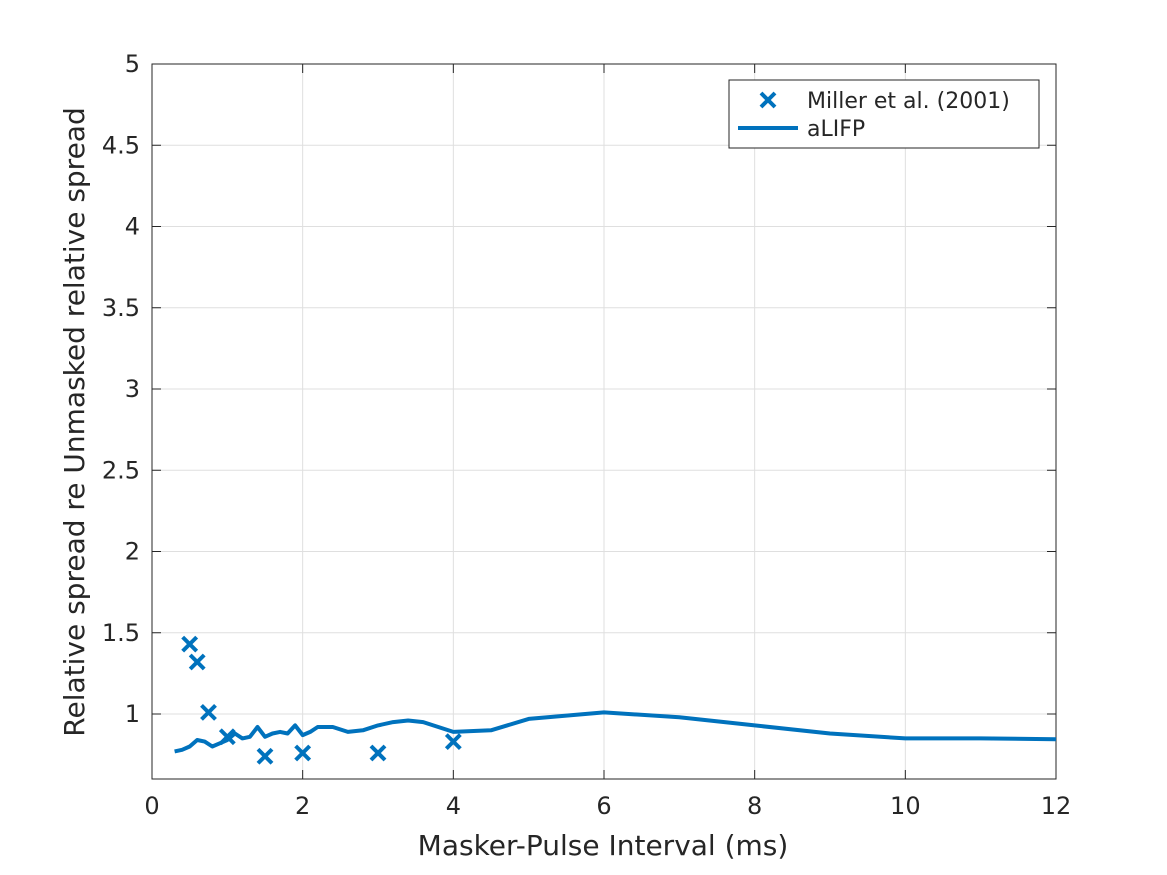 This screenshot has height=875, width=1167. Describe the element at coordinates (603, 806) in the screenshot. I see `x-tick-label: 6` at that location.